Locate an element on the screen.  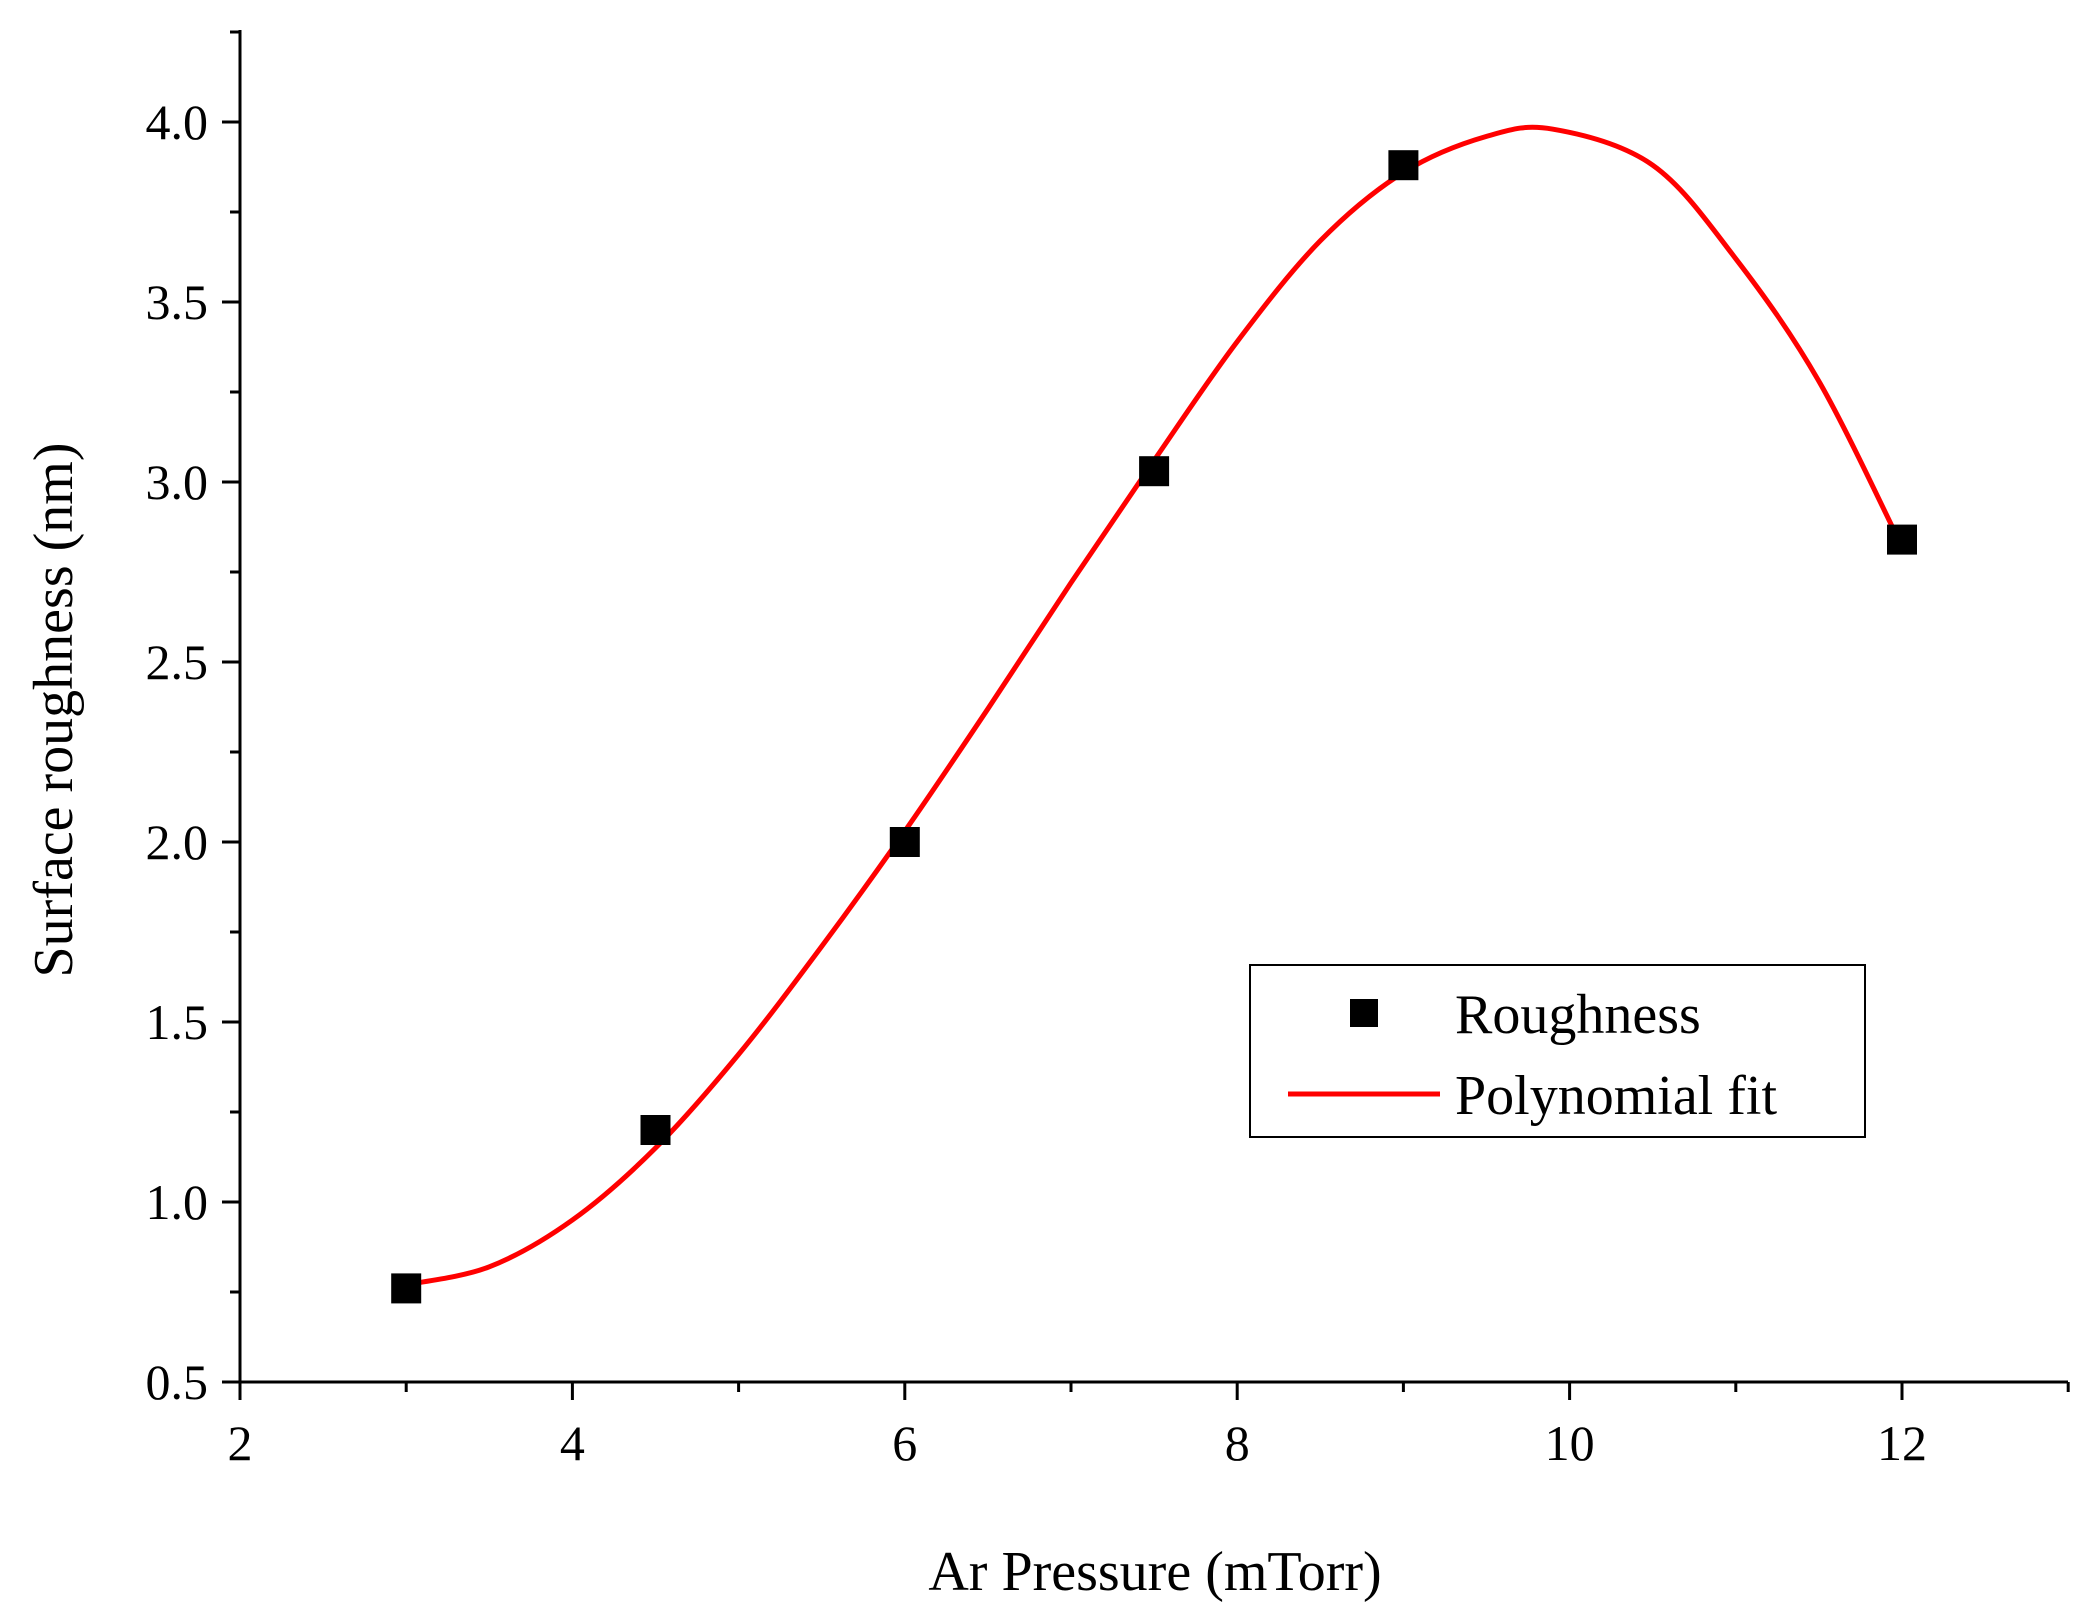
x-tick-label: 10 is located at coordinates (1570, 1443).